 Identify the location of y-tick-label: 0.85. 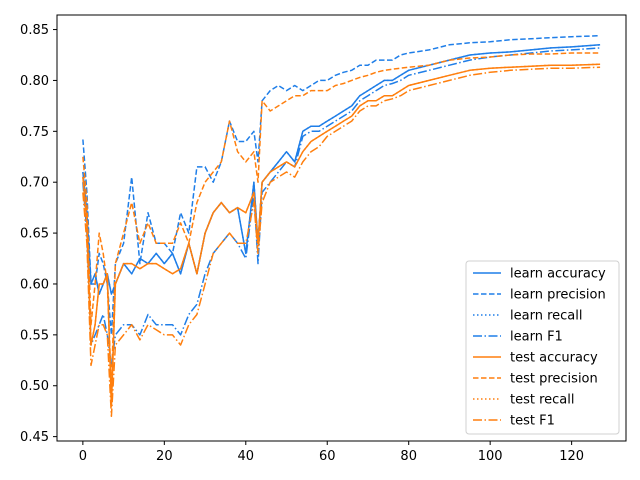
(34, 30).